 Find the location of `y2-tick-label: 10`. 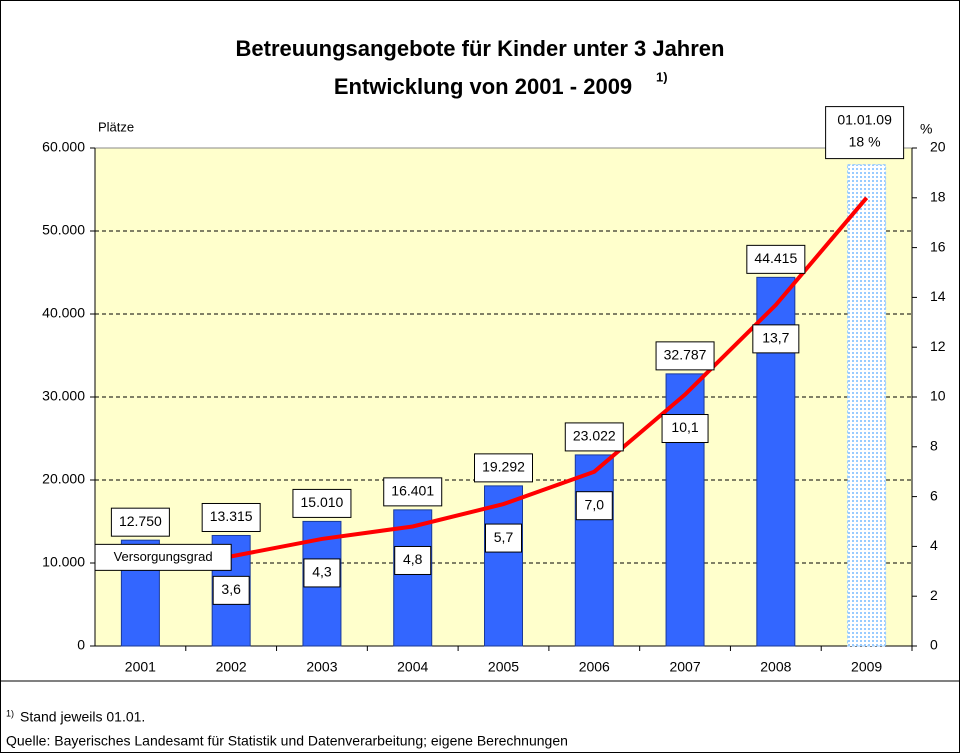

y2-tick-label: 10 is located at coordinates (938, 396).